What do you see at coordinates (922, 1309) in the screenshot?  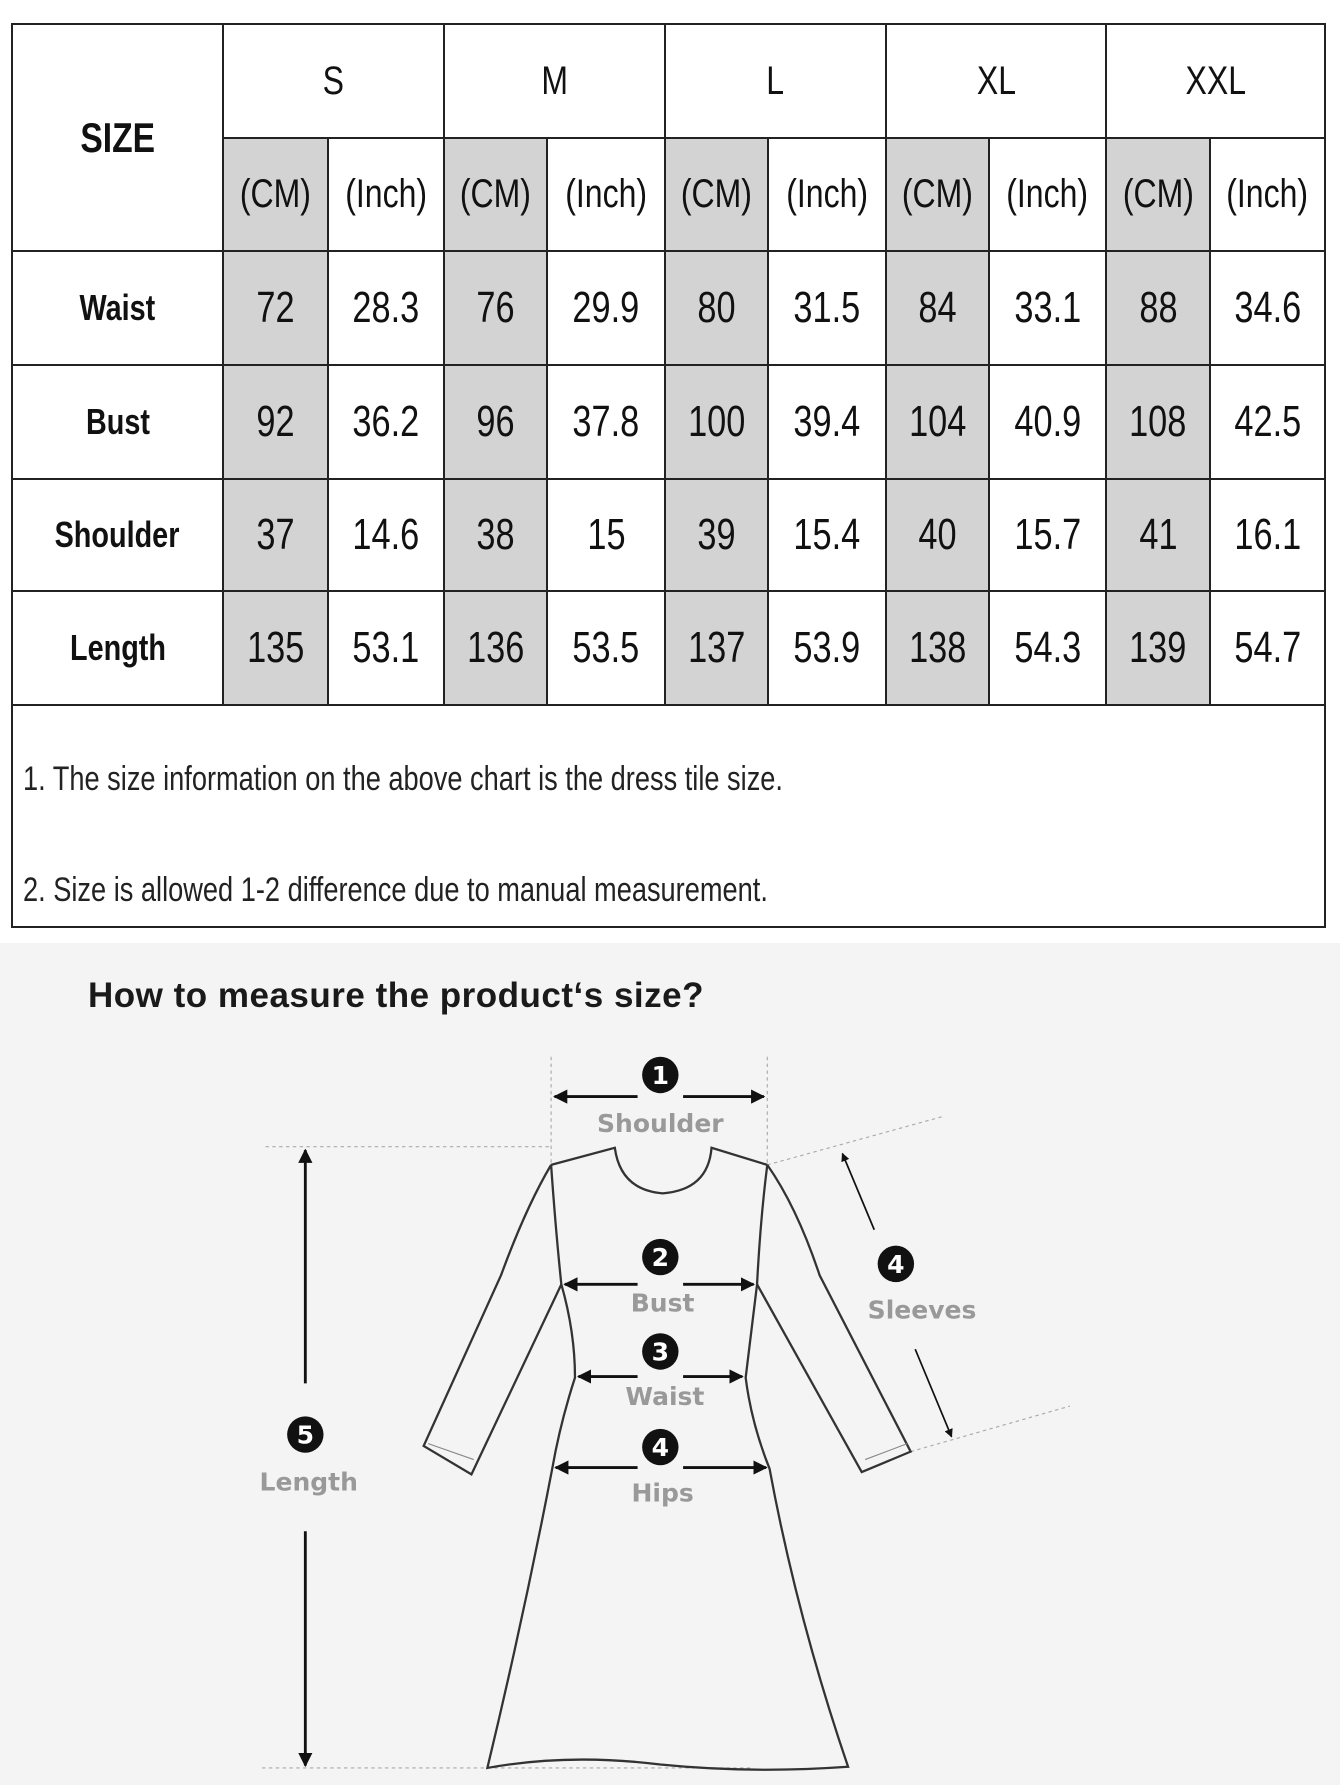 I see `svg-text: Sleeves` at bounding box center [922, 1309].